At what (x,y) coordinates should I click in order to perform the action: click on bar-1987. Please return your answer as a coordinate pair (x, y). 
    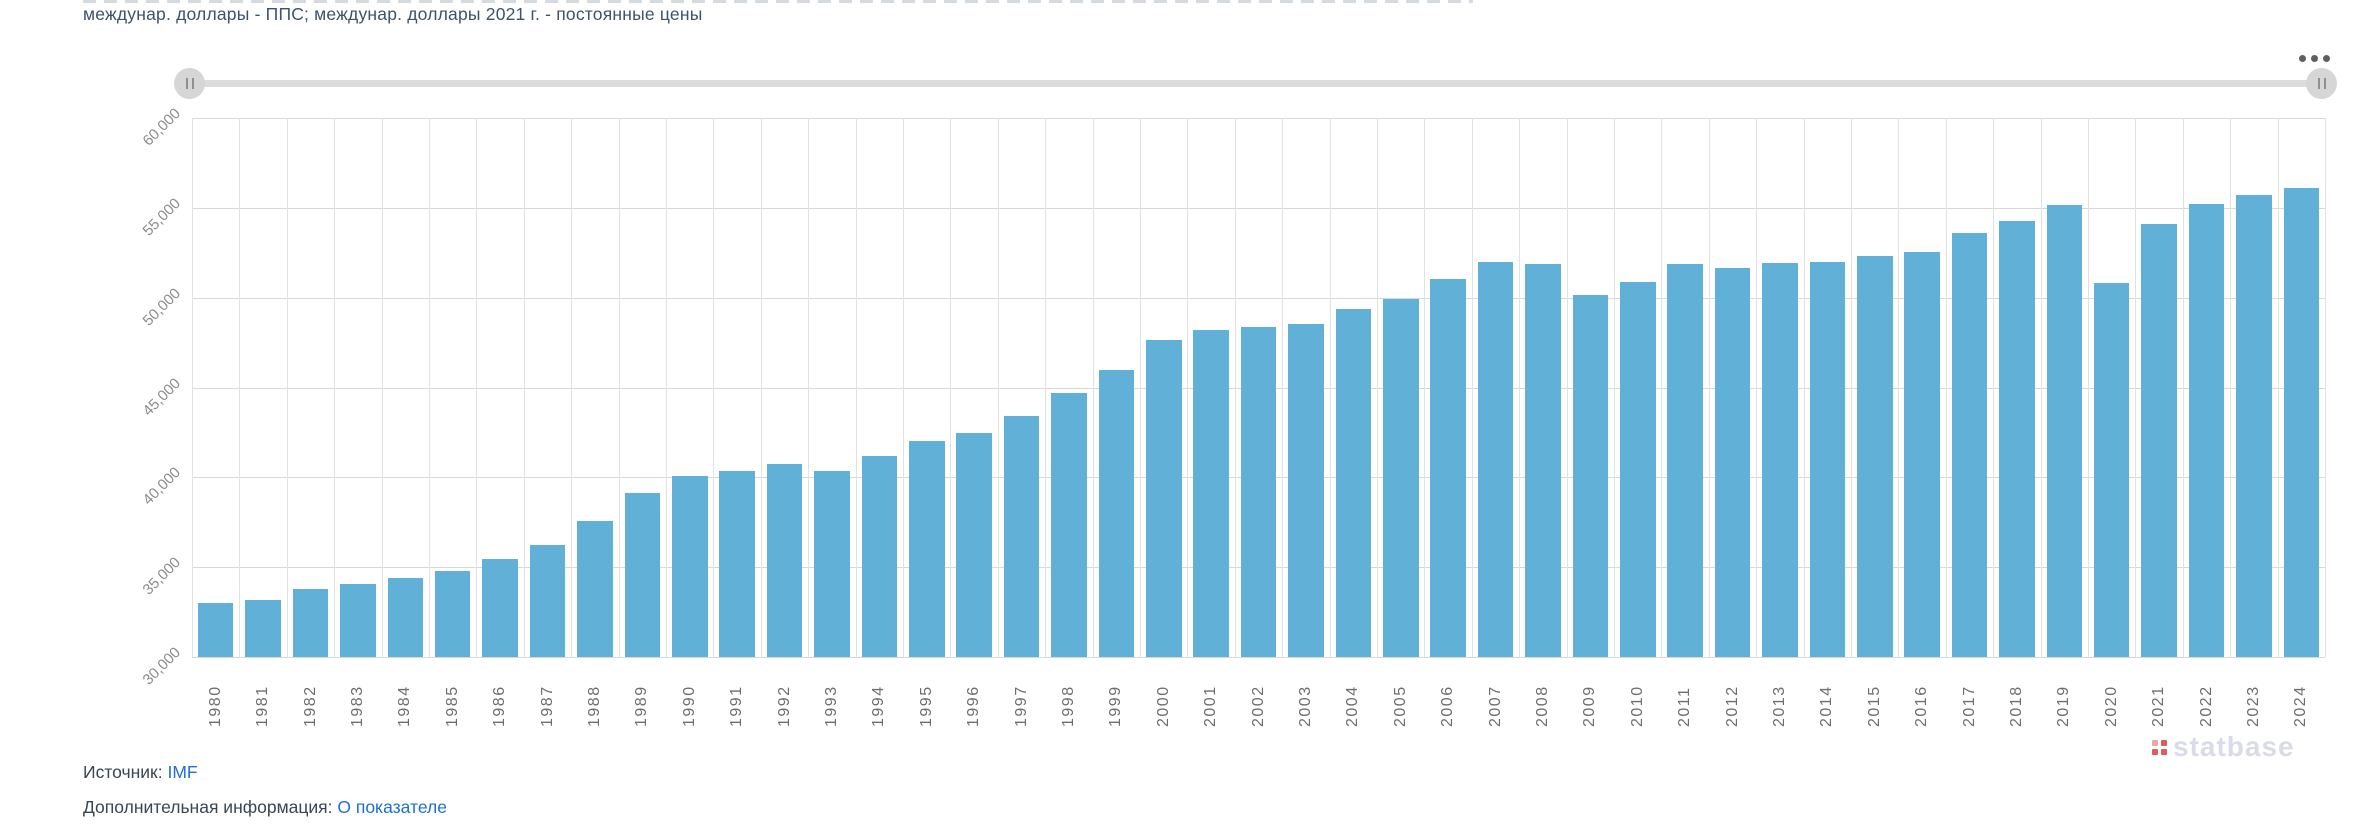
    Looking at the image, I should click on (547, 600).